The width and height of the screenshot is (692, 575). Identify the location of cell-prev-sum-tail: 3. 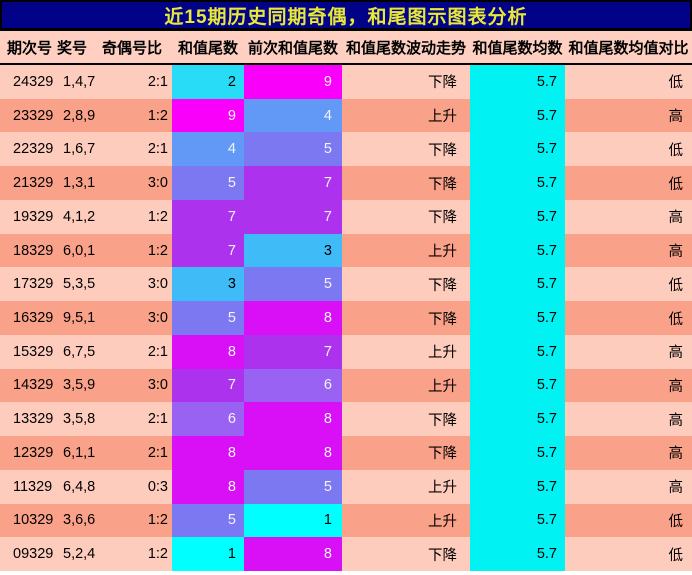
(293, 250).